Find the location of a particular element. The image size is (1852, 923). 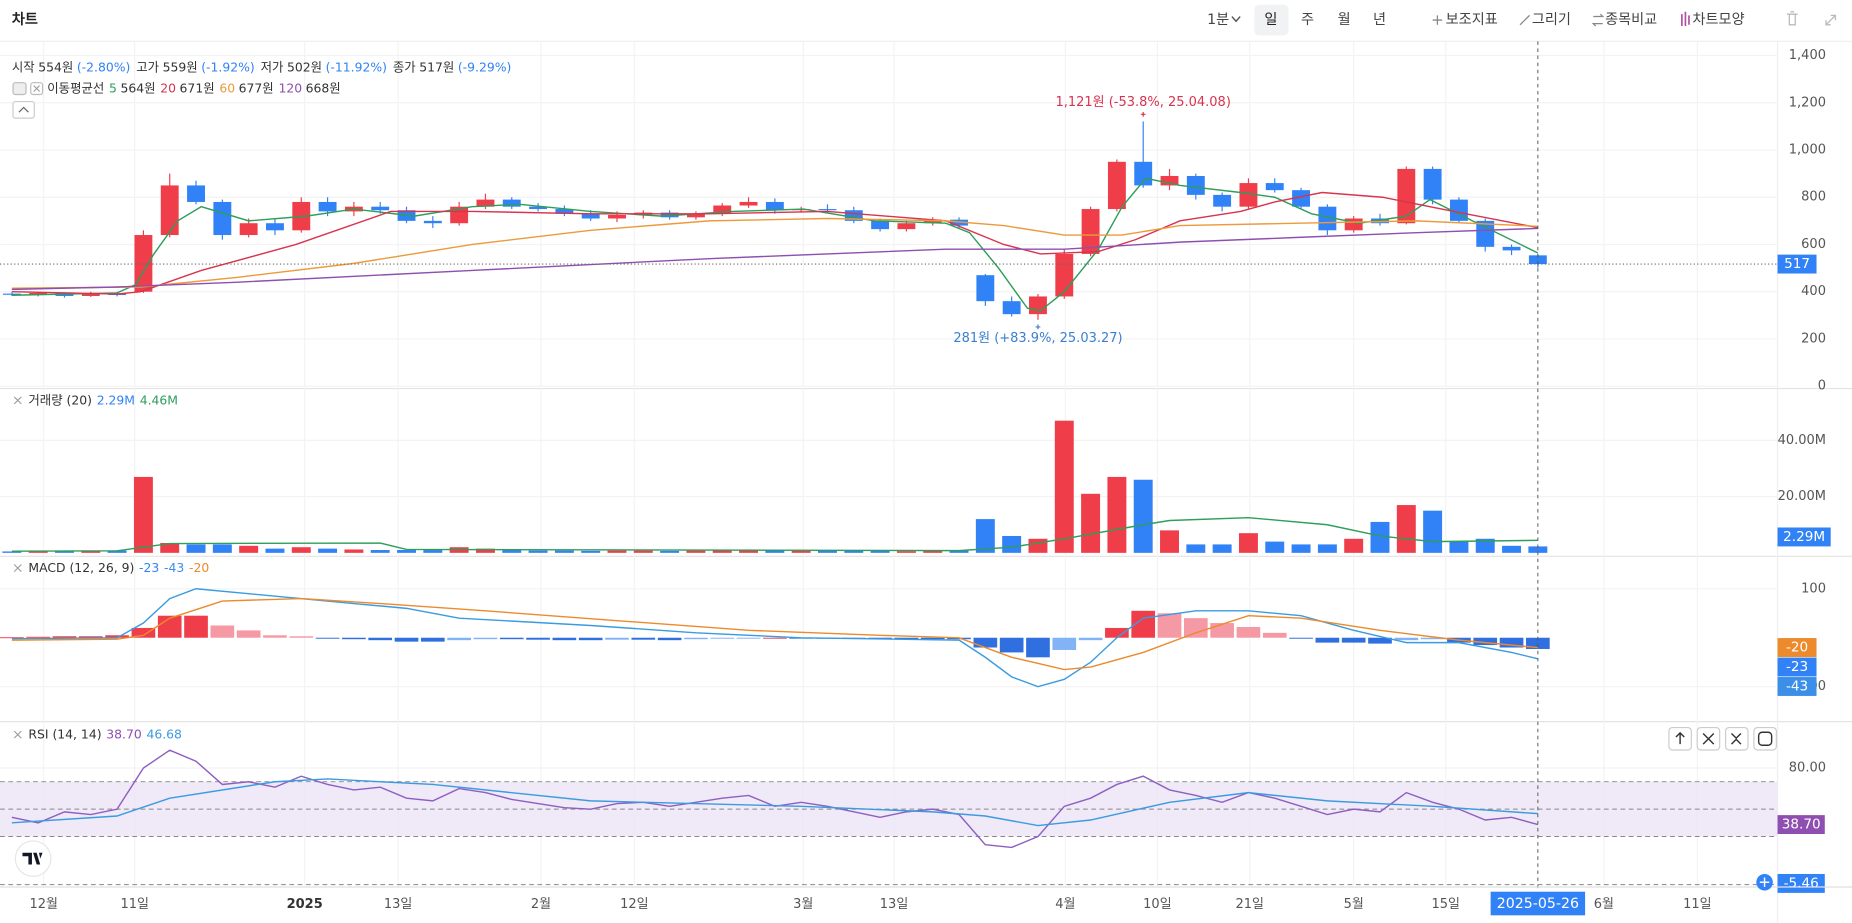

x-tick-label: 12일 is located at coordinates (634, 904).